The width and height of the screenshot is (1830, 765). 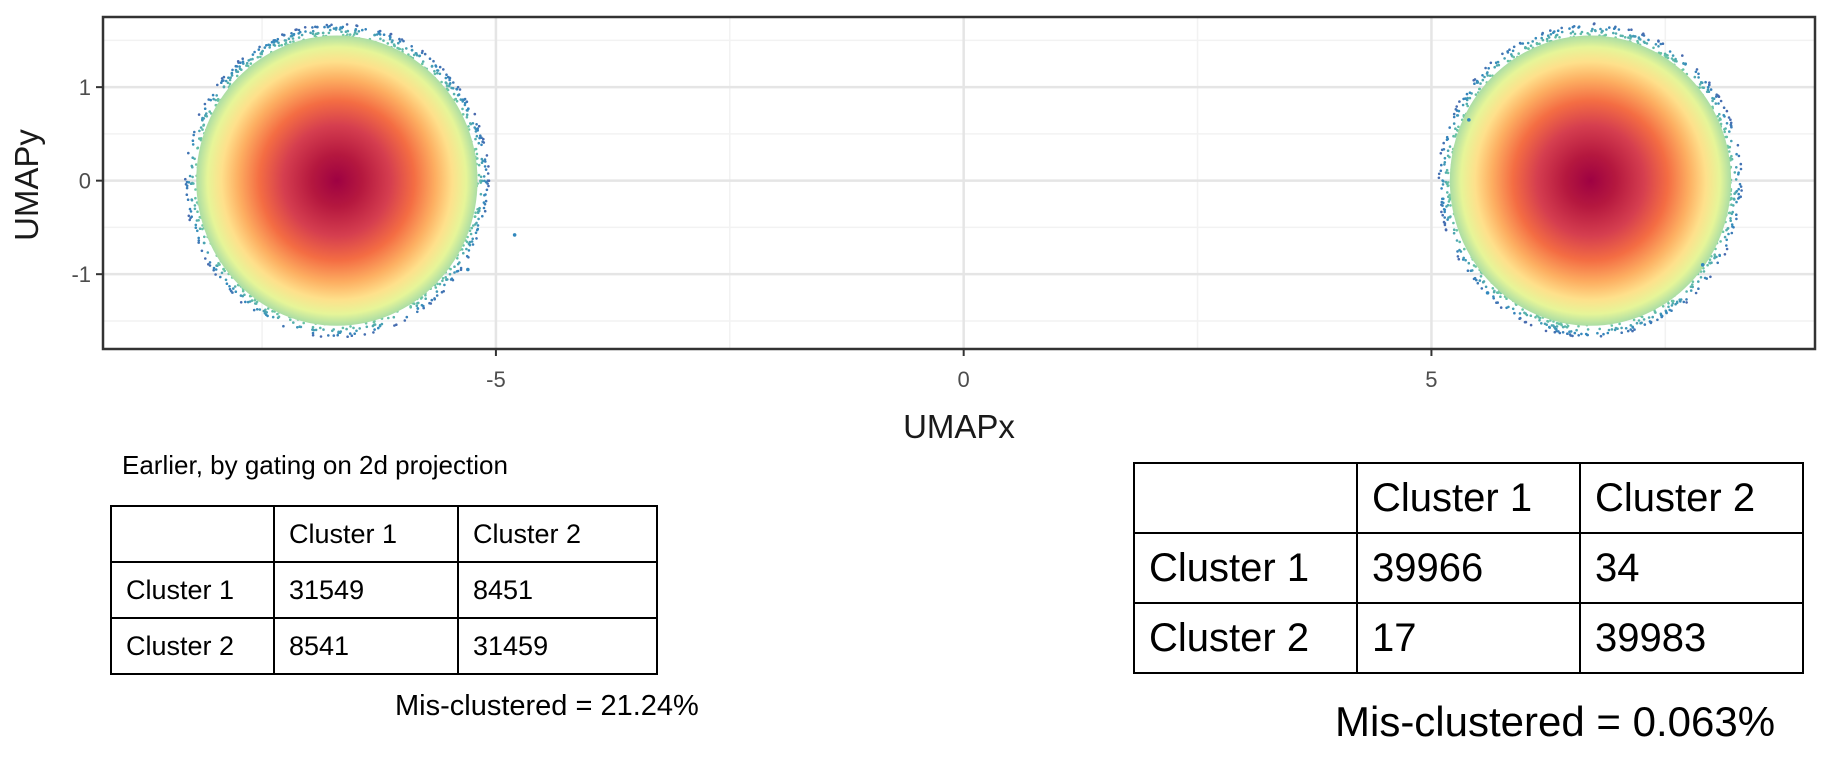 I want to click on table-row: Cluster 2 17 39983, so click(x=1468, y=638).